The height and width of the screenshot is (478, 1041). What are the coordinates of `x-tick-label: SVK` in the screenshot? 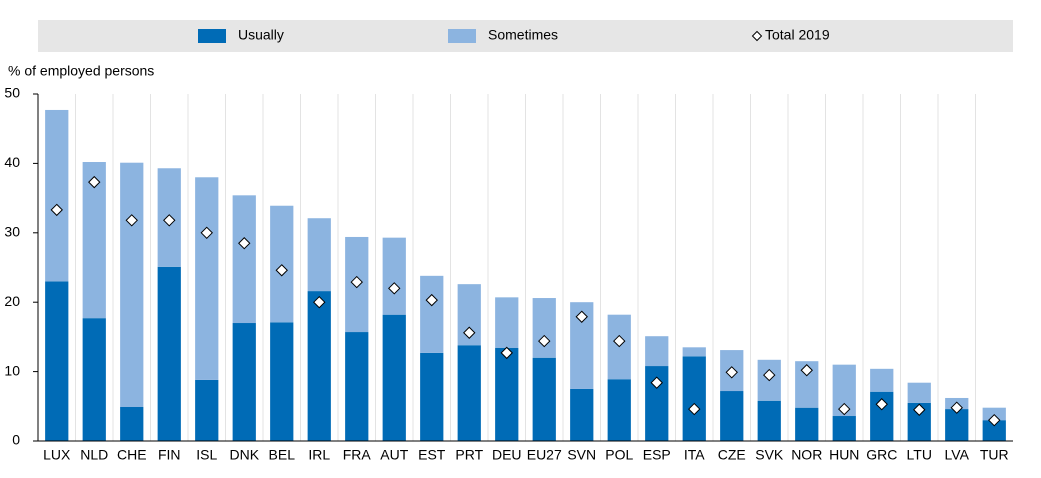 It's located at (769, 455).